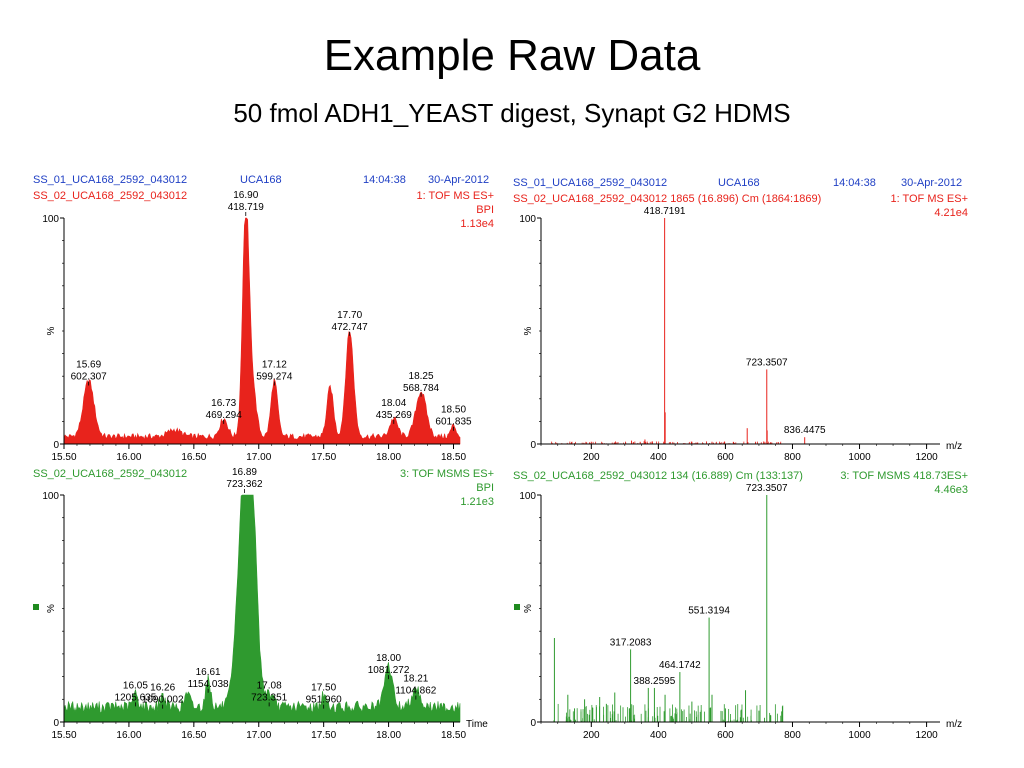 This screenshot has width=1024, height=768. I want to click on peak-mz-label: 723.351, so click(269, 697).